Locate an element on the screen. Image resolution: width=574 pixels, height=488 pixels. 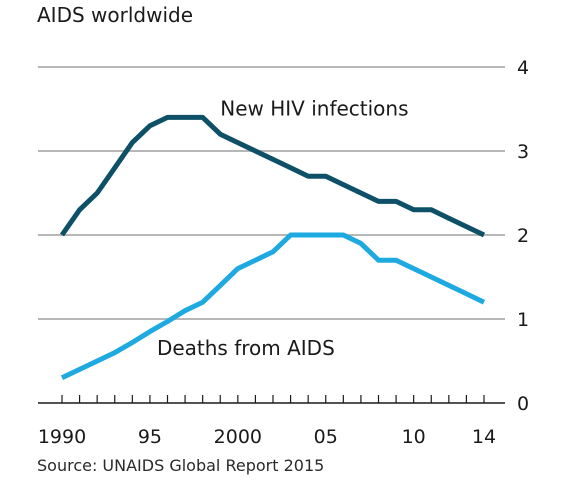
y-axis-labels: 0 1 2 3 4 is located at coordinates (523, 236).